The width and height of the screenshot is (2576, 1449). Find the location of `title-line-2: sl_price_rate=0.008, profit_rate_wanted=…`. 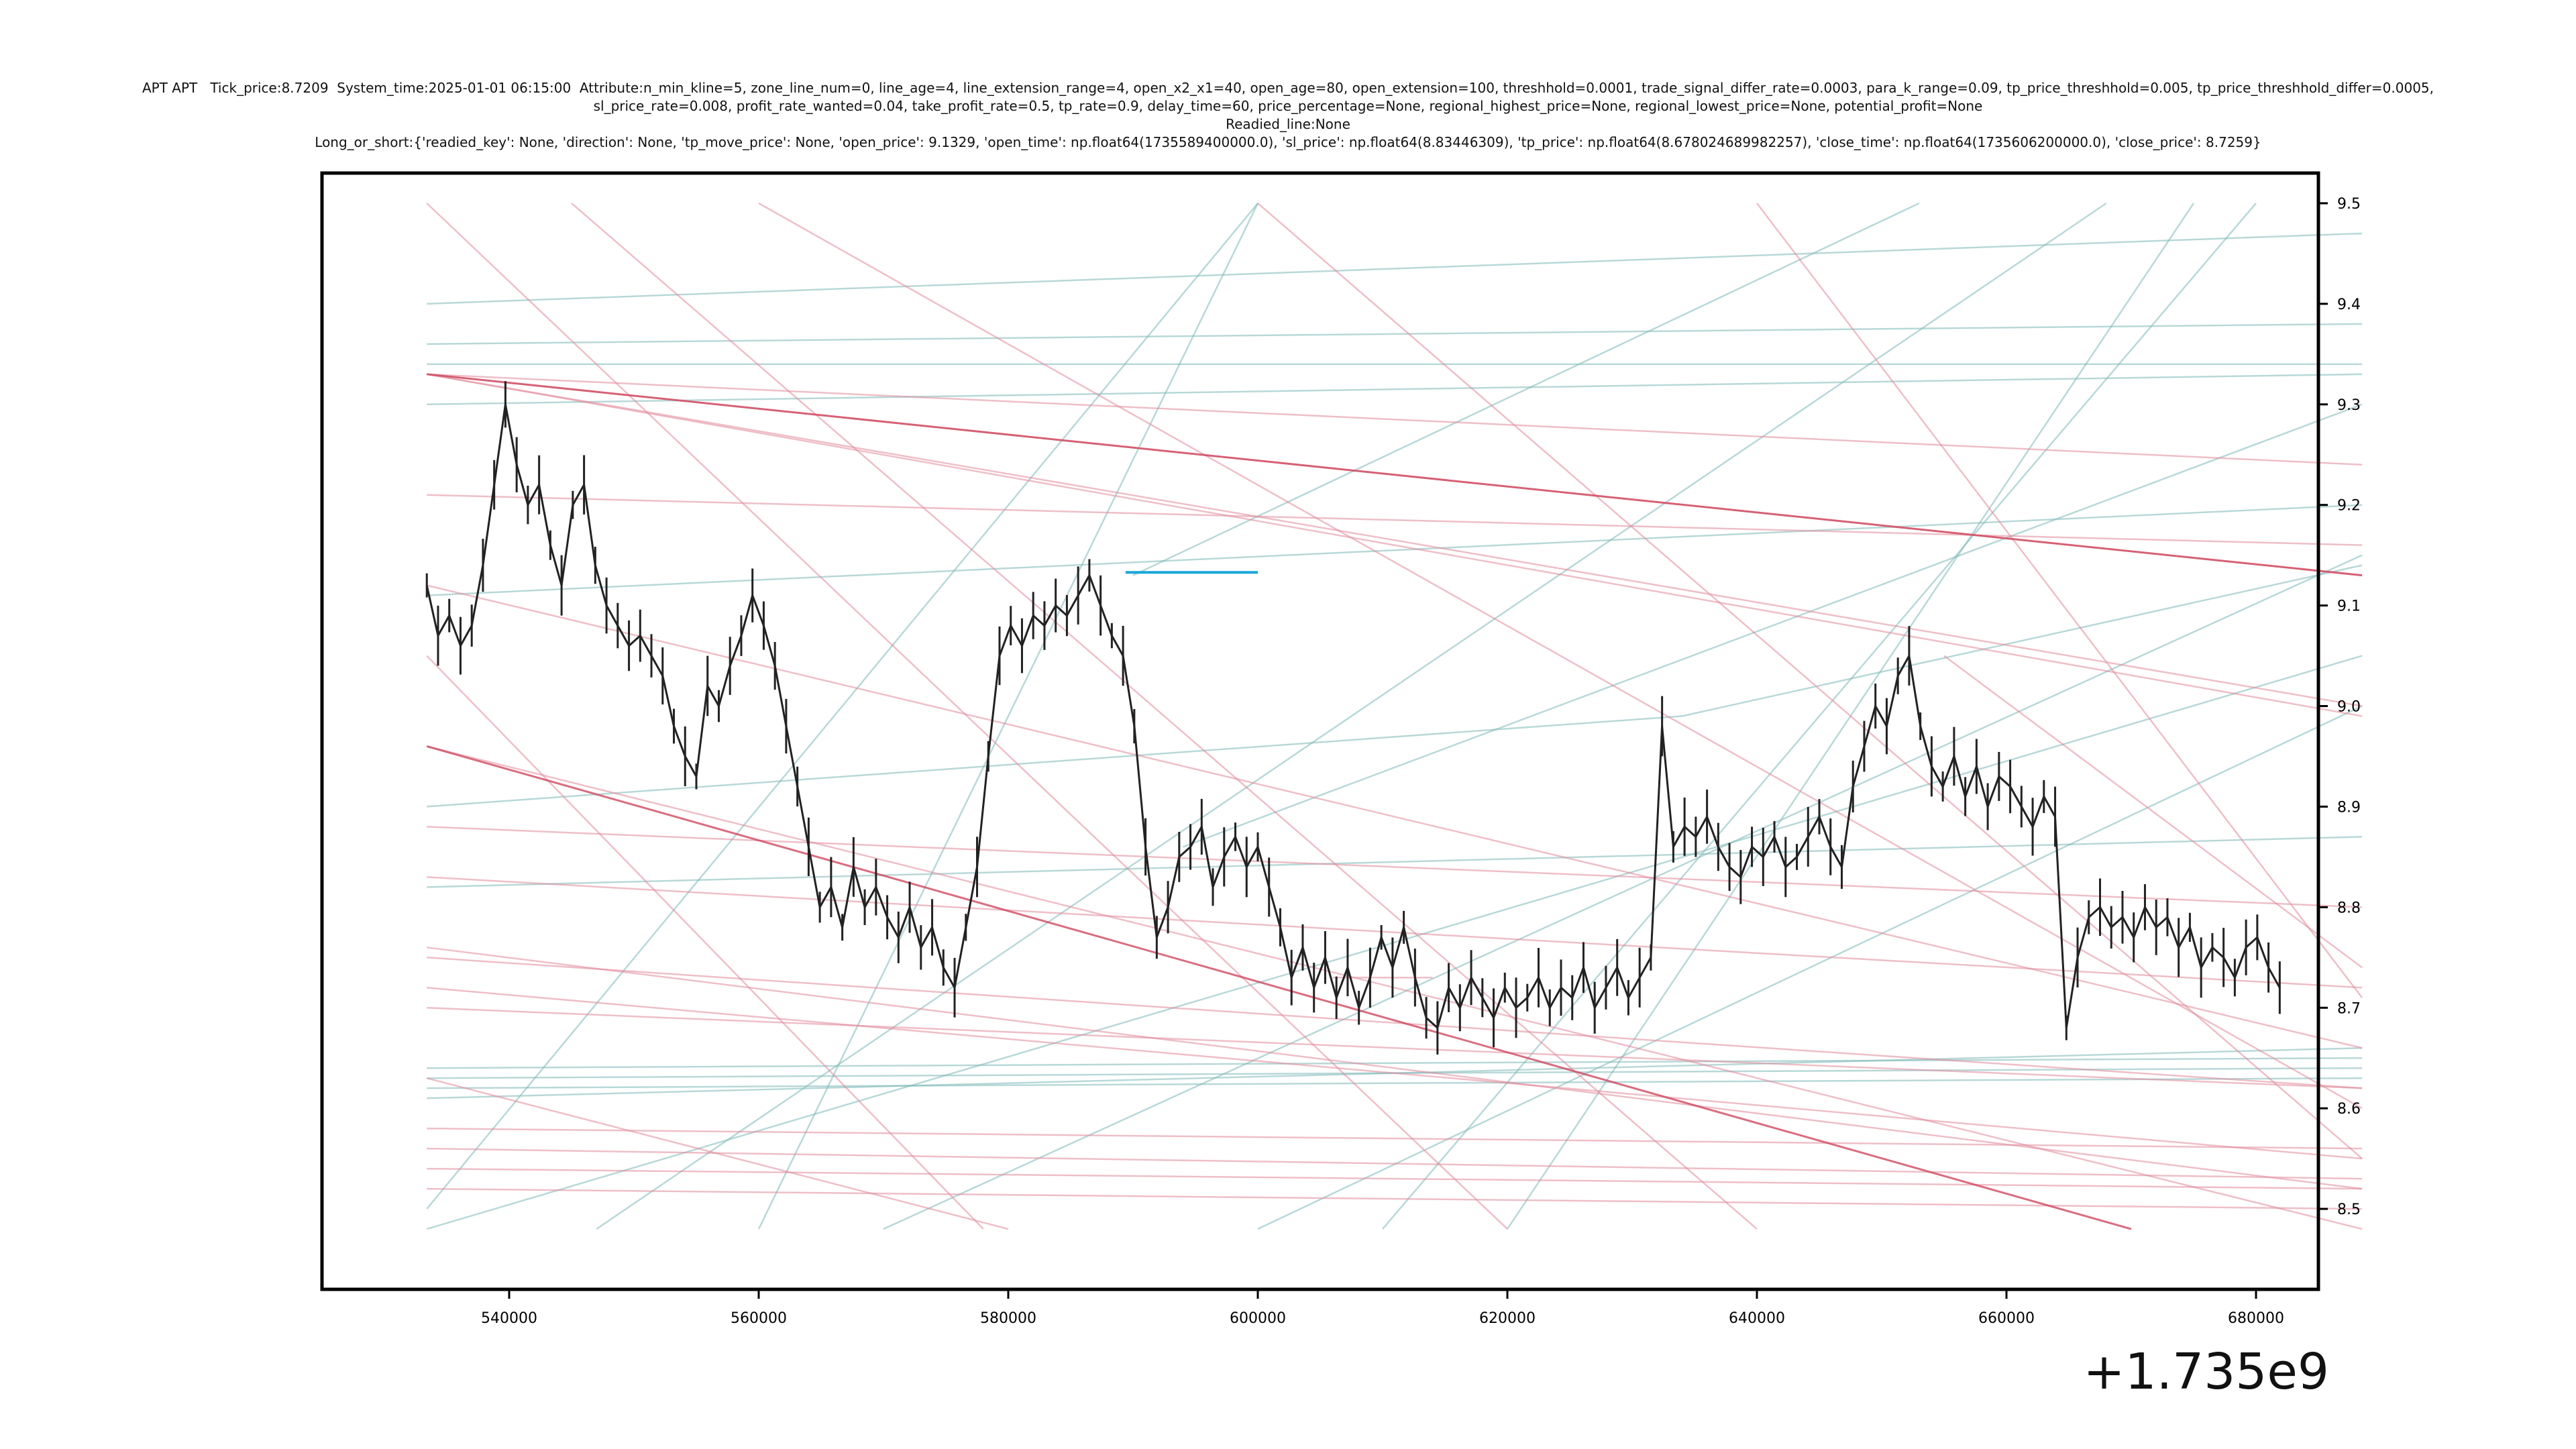

title-line-2: sl_price_rate=0.008, profit_rate_wanted=… is located at coordinates (1288, 106).